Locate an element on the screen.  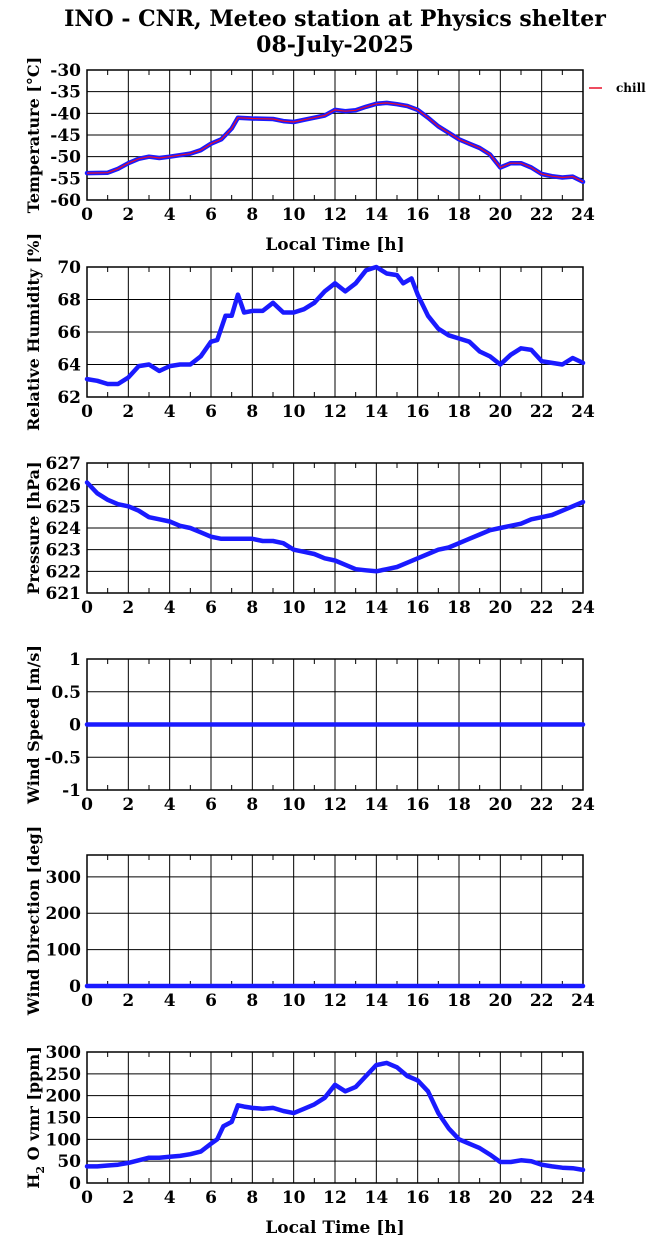
chill-line is located at coordinates (335, 142).